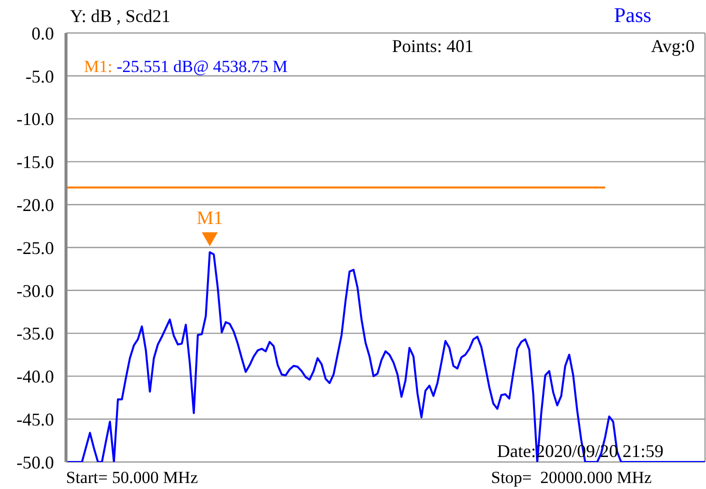  Describe the element at coordinates (186, 66) in the screenshot. I see `annotation: M1: -25.551 dB@ 4538.75 M` at that location.